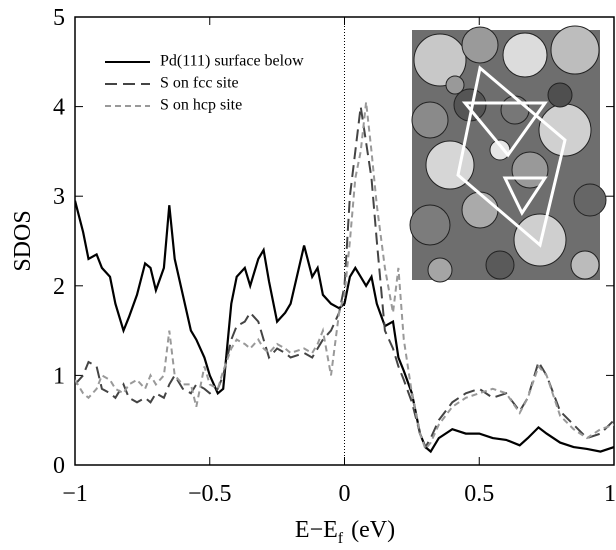 The image size is (616, 550). I want to click on x-axis-label: E−Ef (eV), so click(345, 532).